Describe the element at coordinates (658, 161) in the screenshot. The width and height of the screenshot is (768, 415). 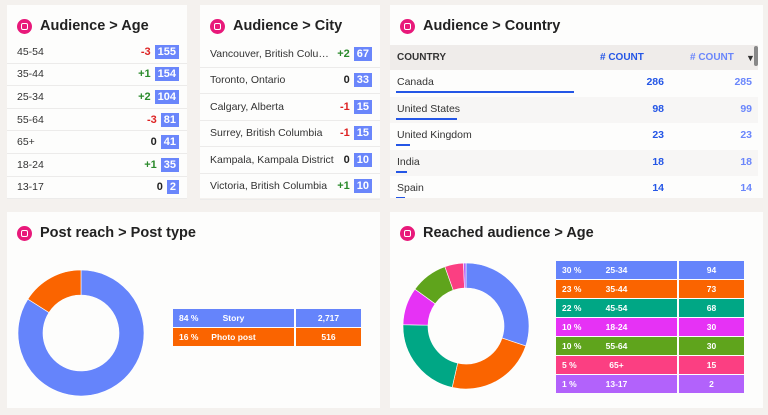
I see `count-value: 18` at that location.